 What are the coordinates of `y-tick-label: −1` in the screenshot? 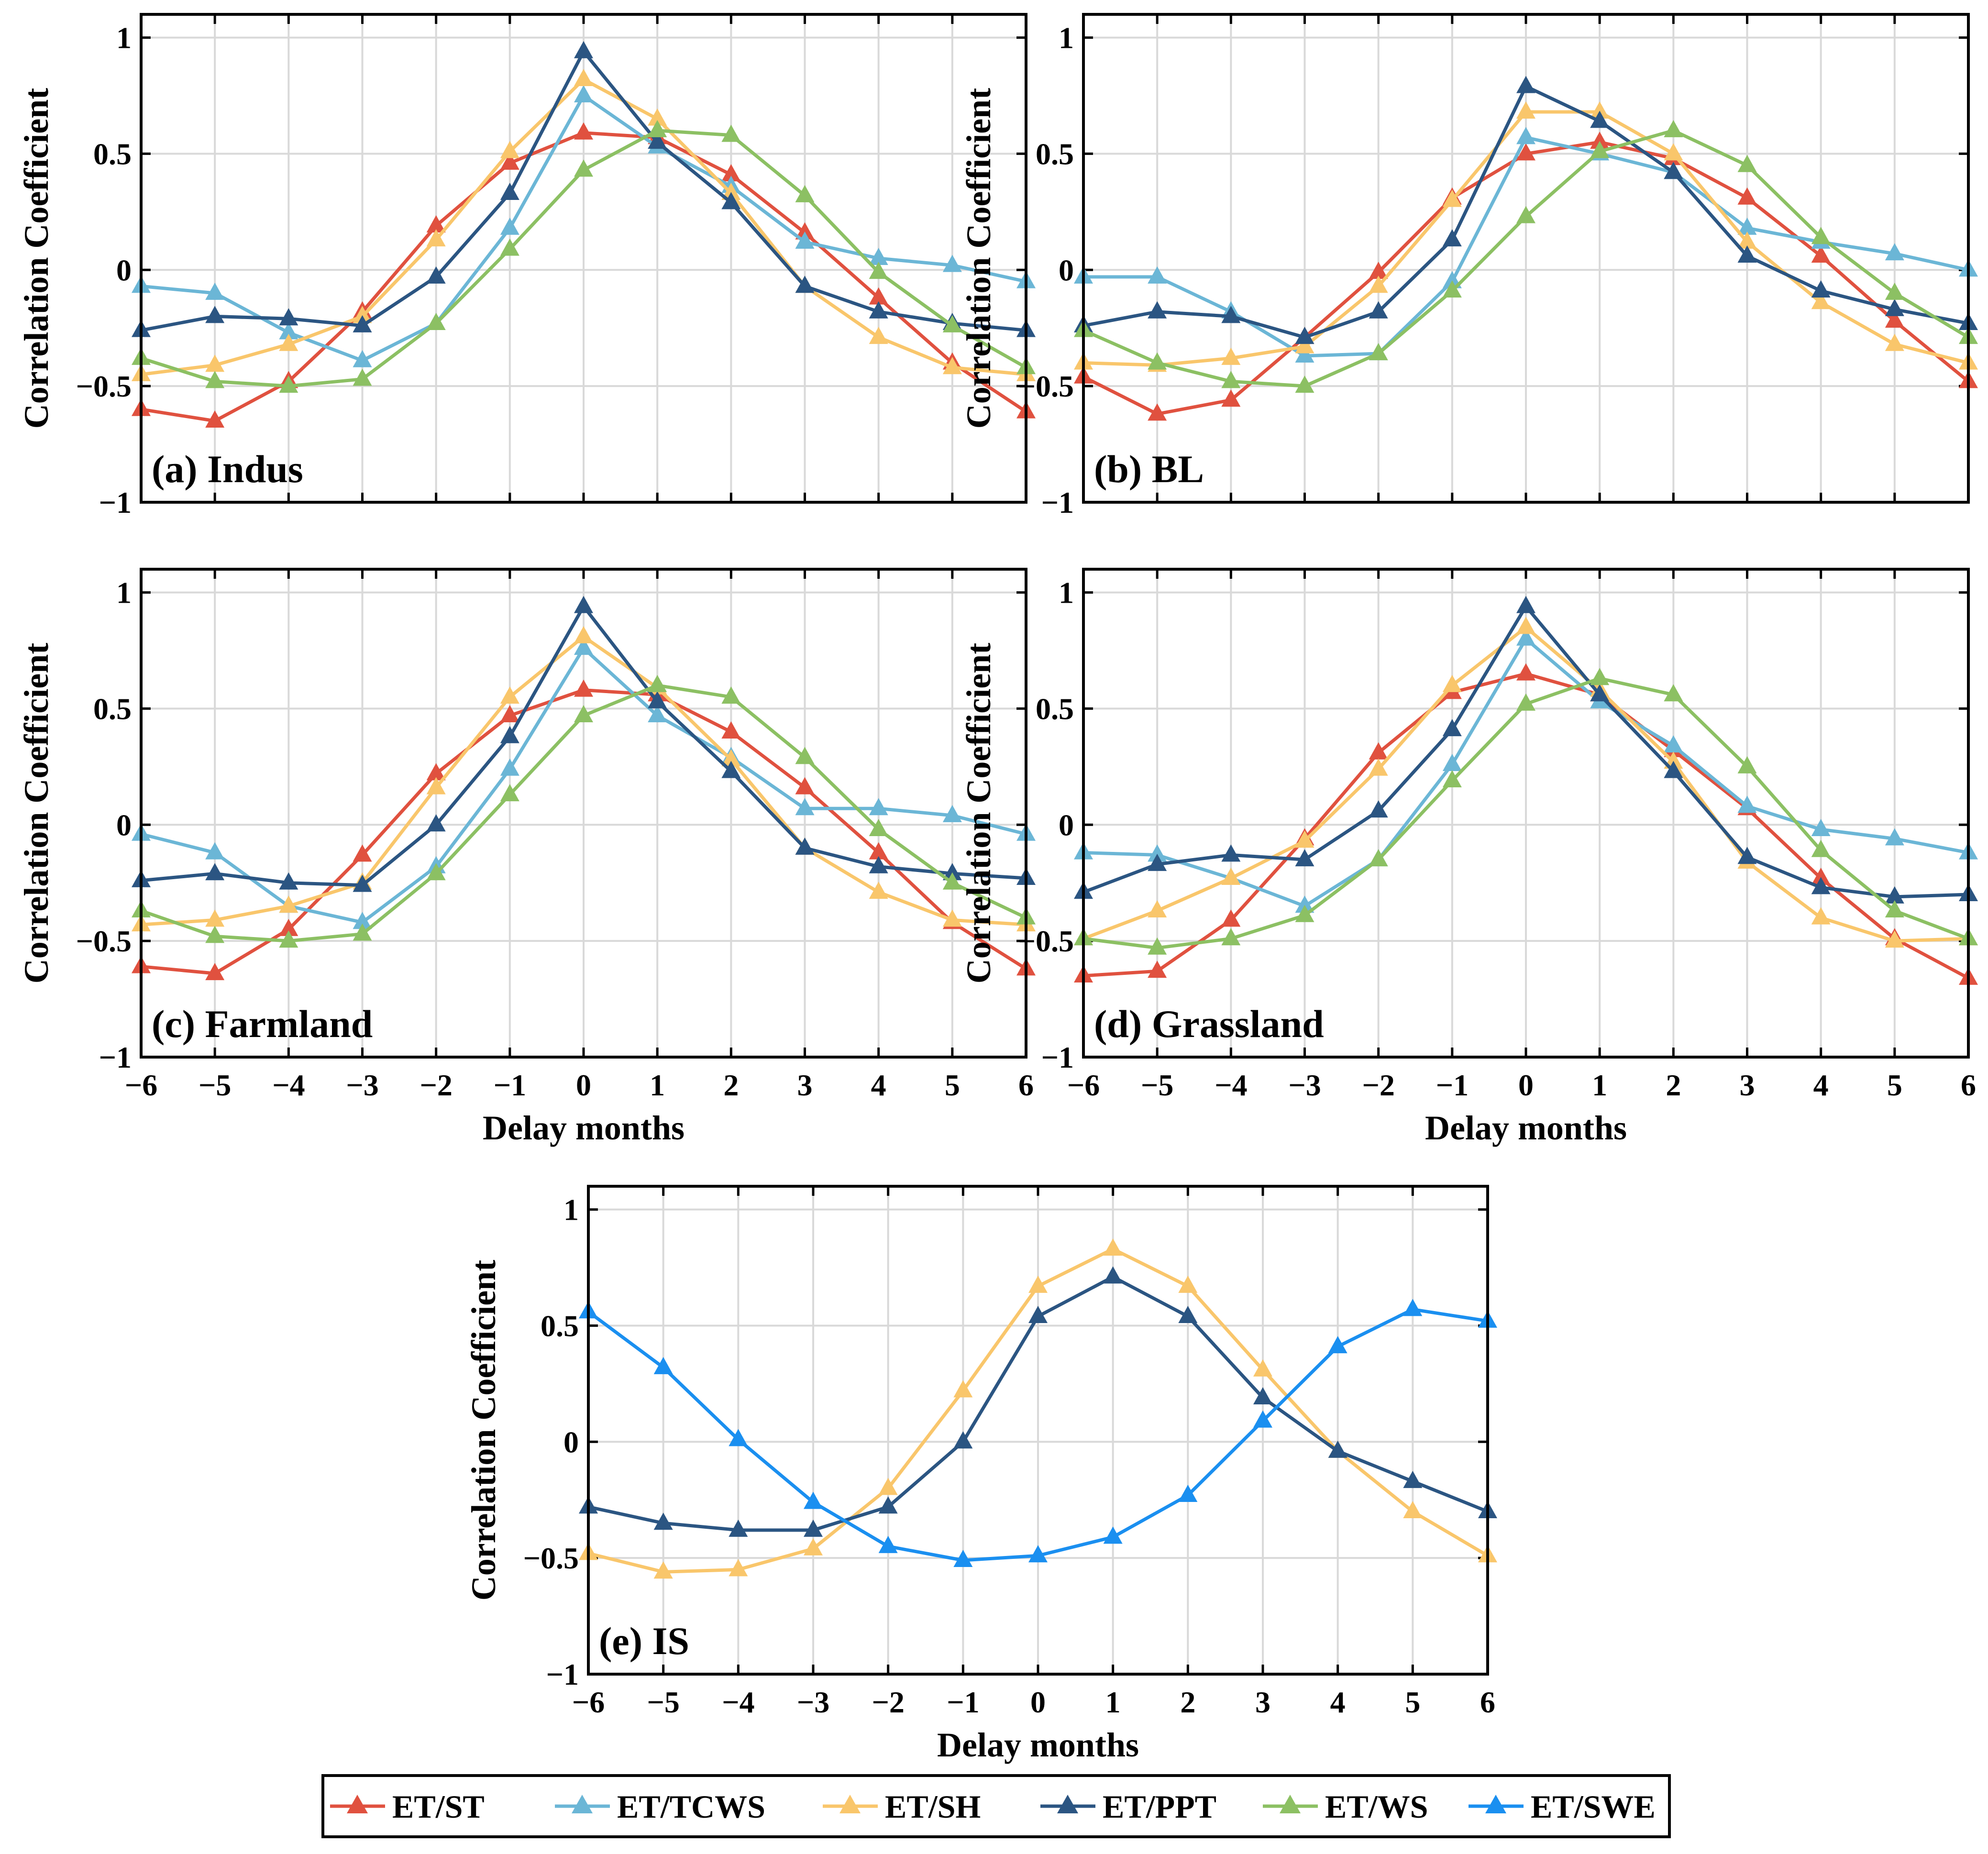 It's located at (115, 1057).